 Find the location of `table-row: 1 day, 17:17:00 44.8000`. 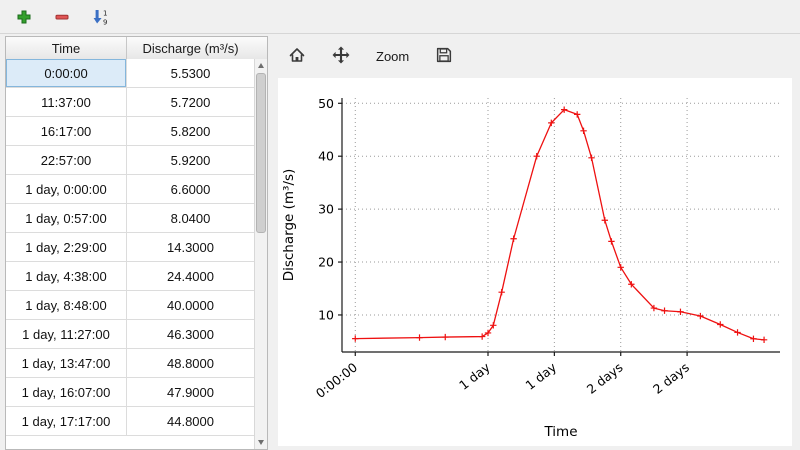

table-row: 1 day, 17:17:00 44.8000 is located at coordinates (130, 421).